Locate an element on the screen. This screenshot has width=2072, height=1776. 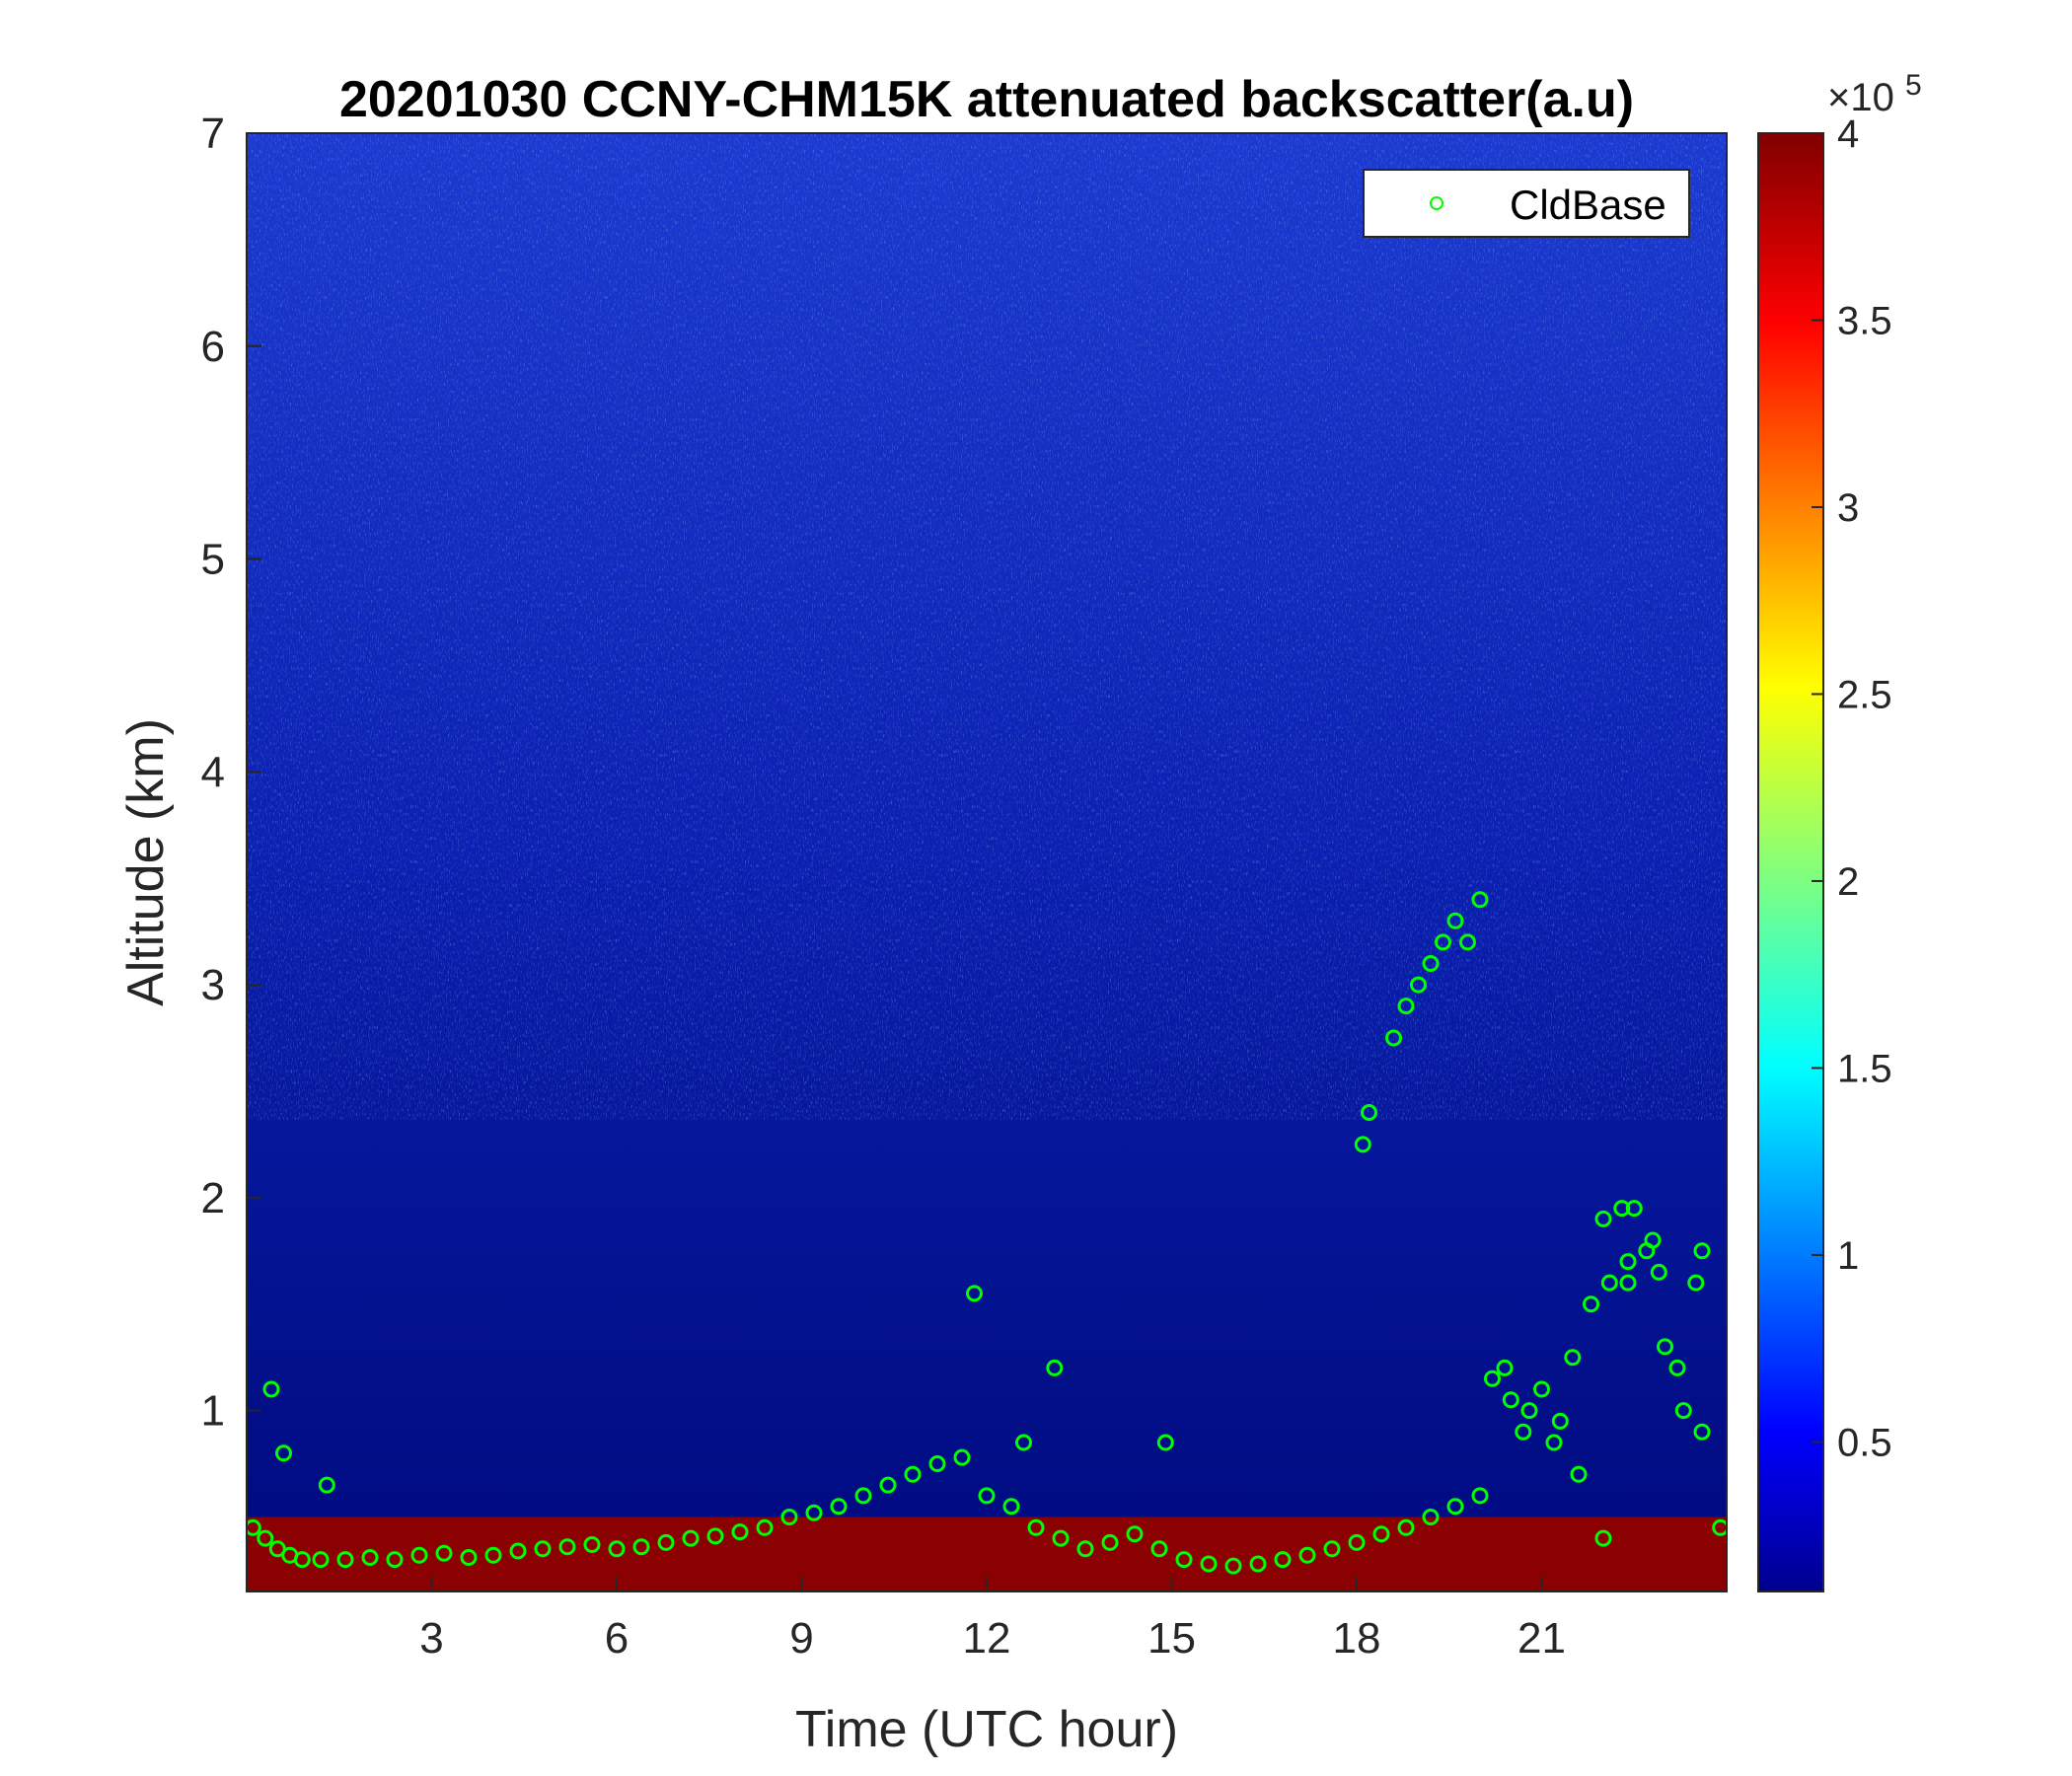
colorbar-tick-label: 1.5 is located at coordinates (1865, 1069).